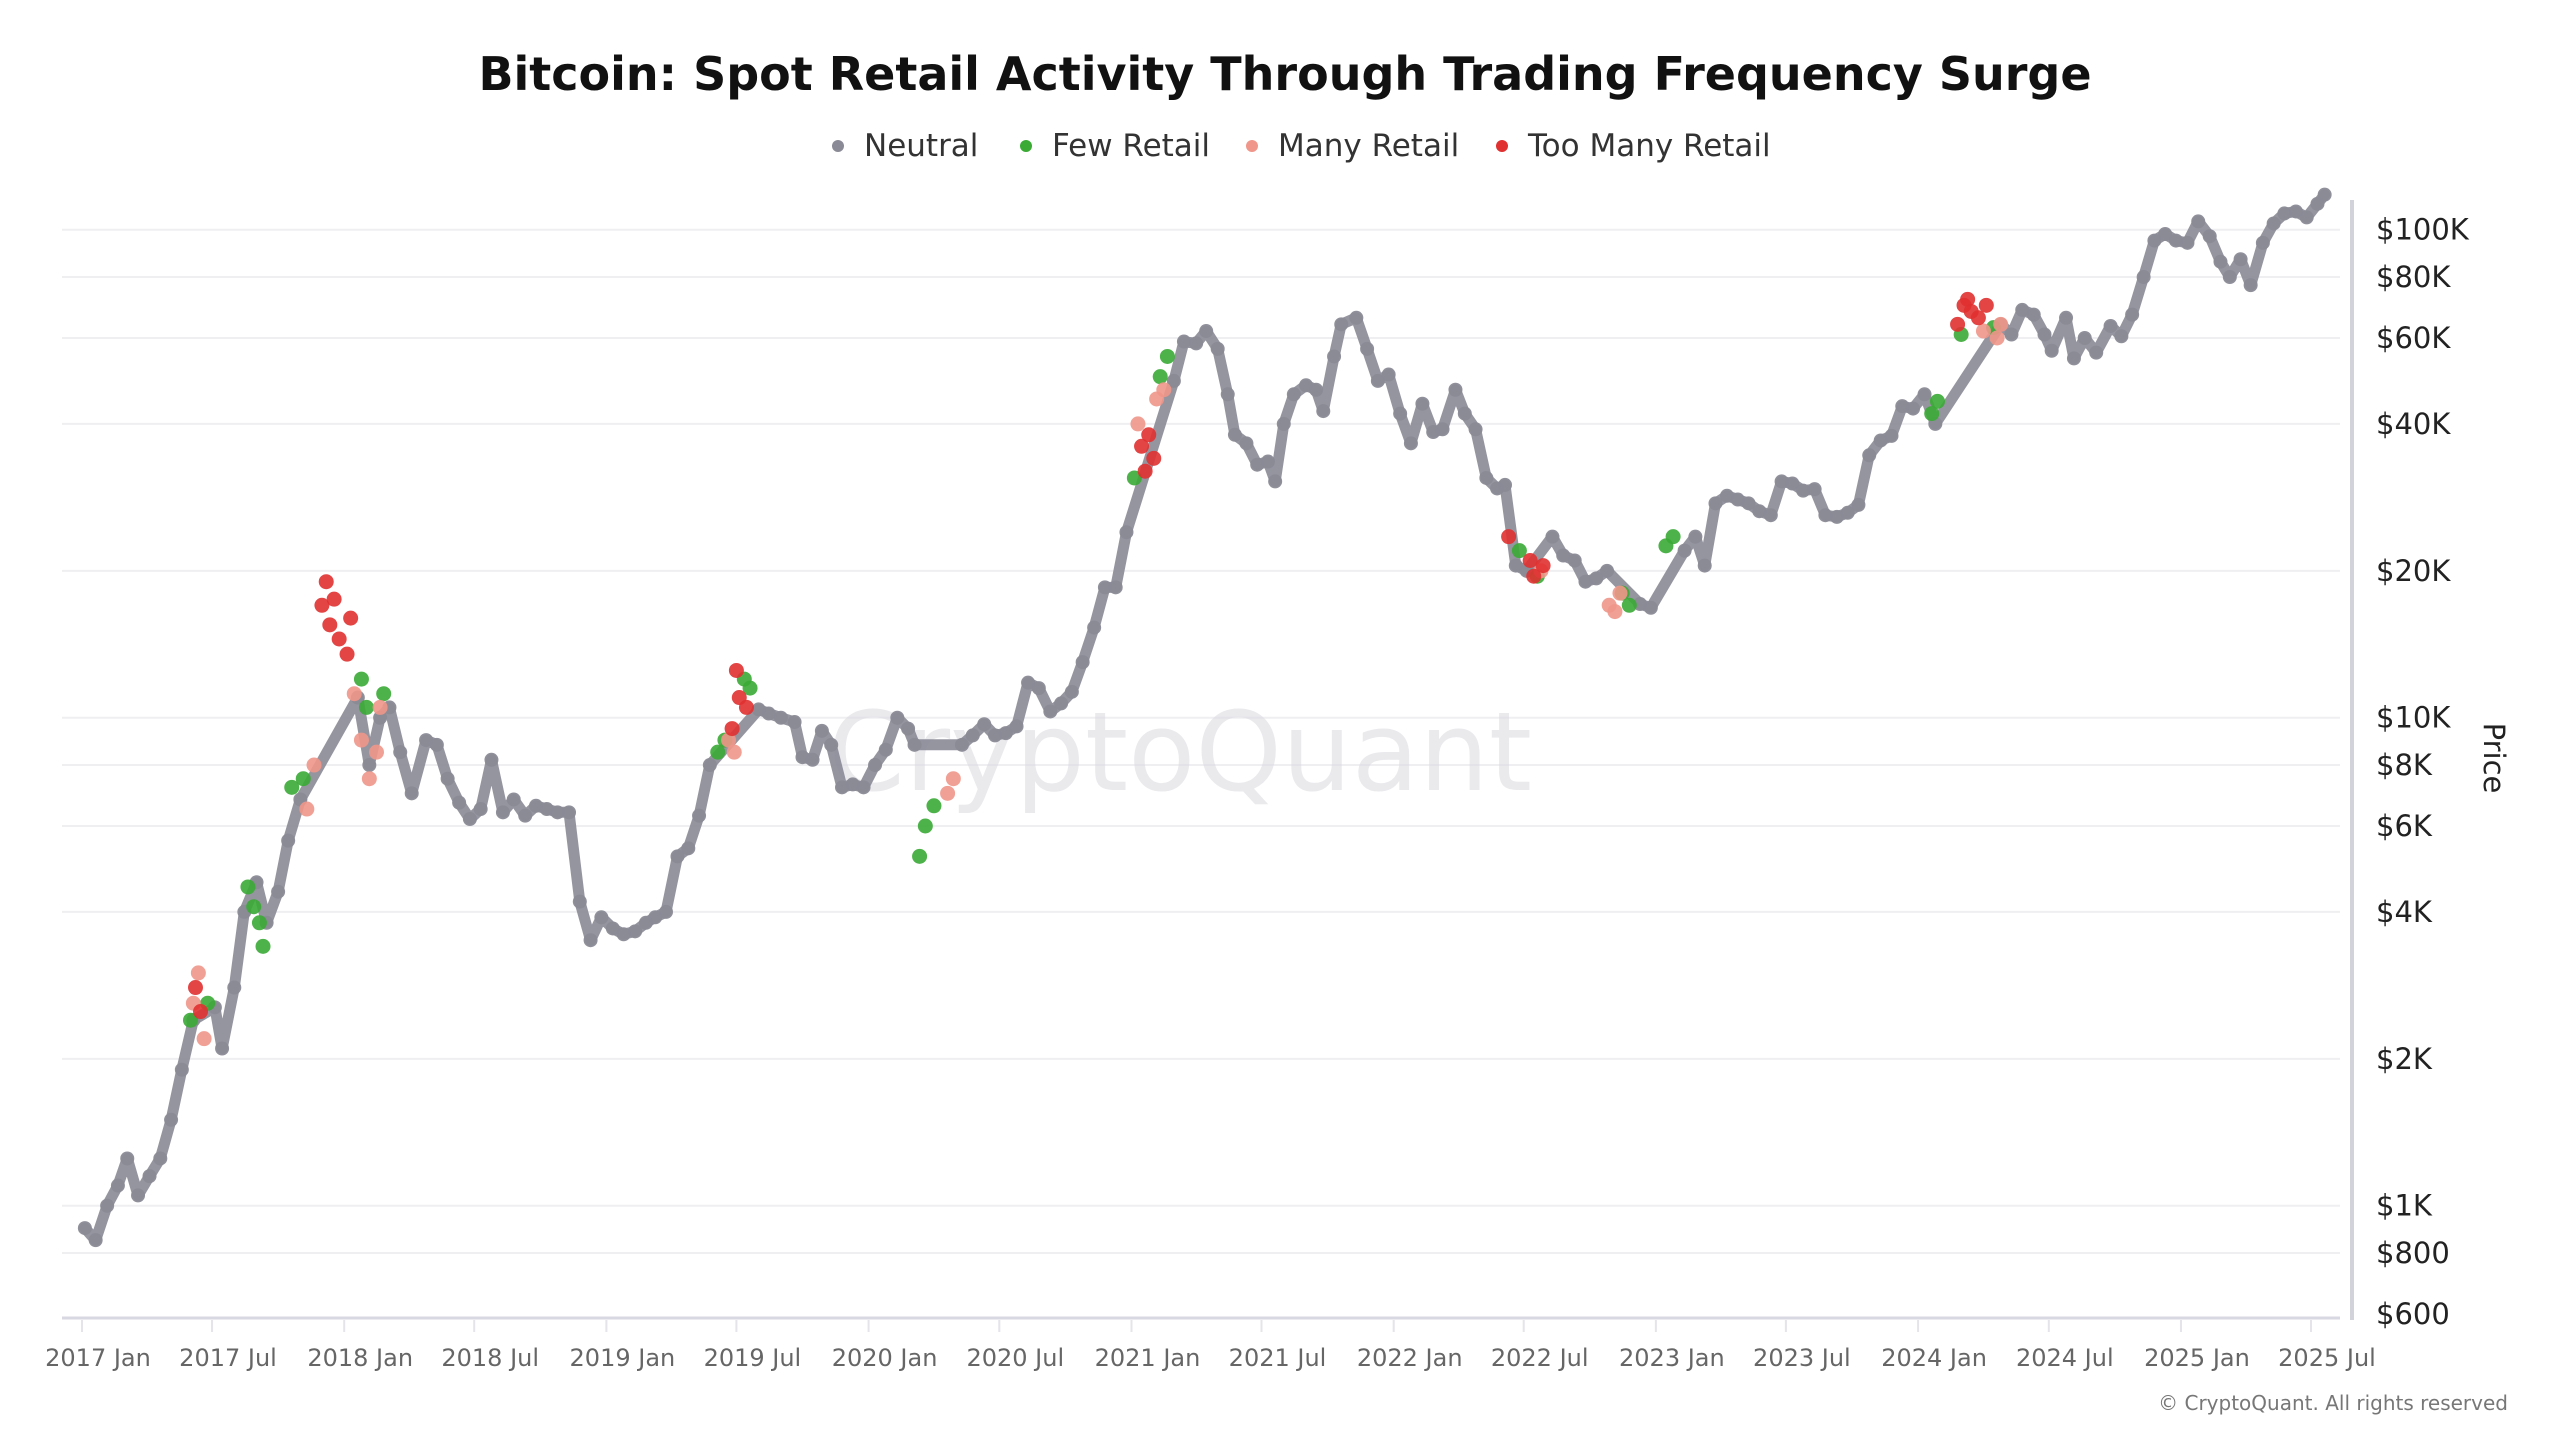 The image size is (2560, 1440). I want to click on x-tick-label: 2022 Jan, so click(1410, 1358).